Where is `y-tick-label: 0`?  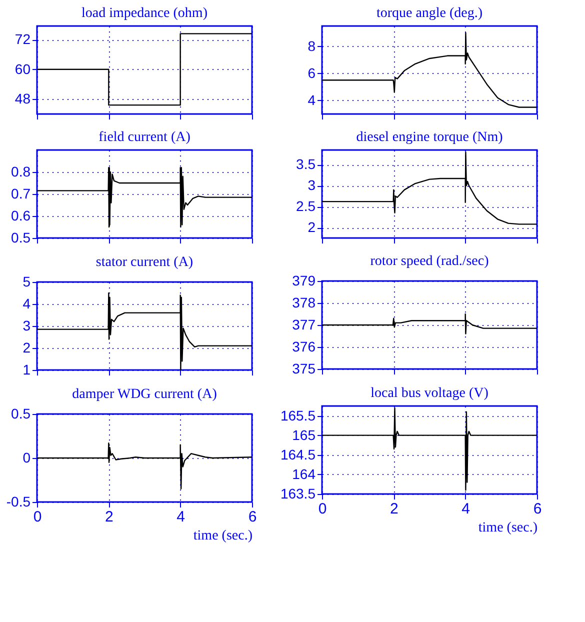 y-tick-label: 0 is located at coordinates (26, 458).